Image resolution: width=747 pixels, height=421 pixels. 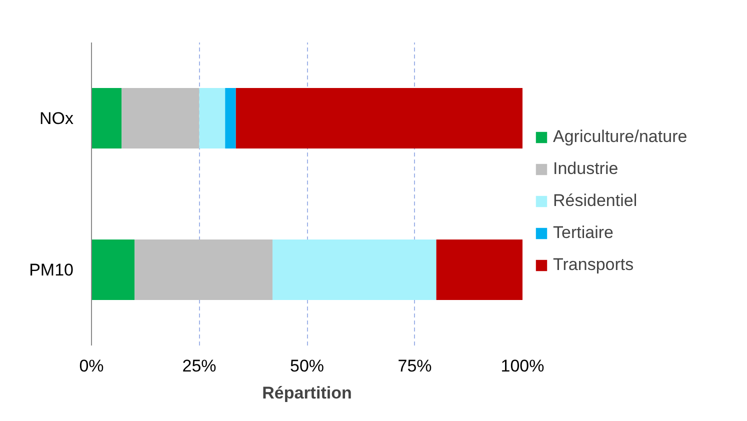 What do you see at coordinates (620, 137) in the screenshot?
I see `legend-label: Agriculture/nature` at bounding box center [620, 137].